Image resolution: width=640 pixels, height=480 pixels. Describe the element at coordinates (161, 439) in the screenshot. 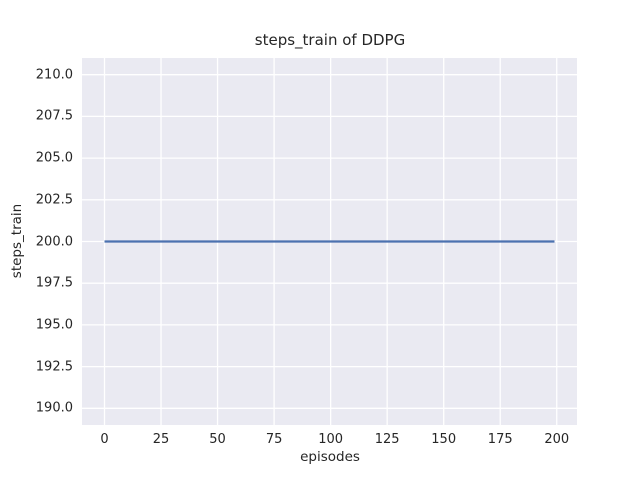

I see `x-tick-label: 25` at that location.